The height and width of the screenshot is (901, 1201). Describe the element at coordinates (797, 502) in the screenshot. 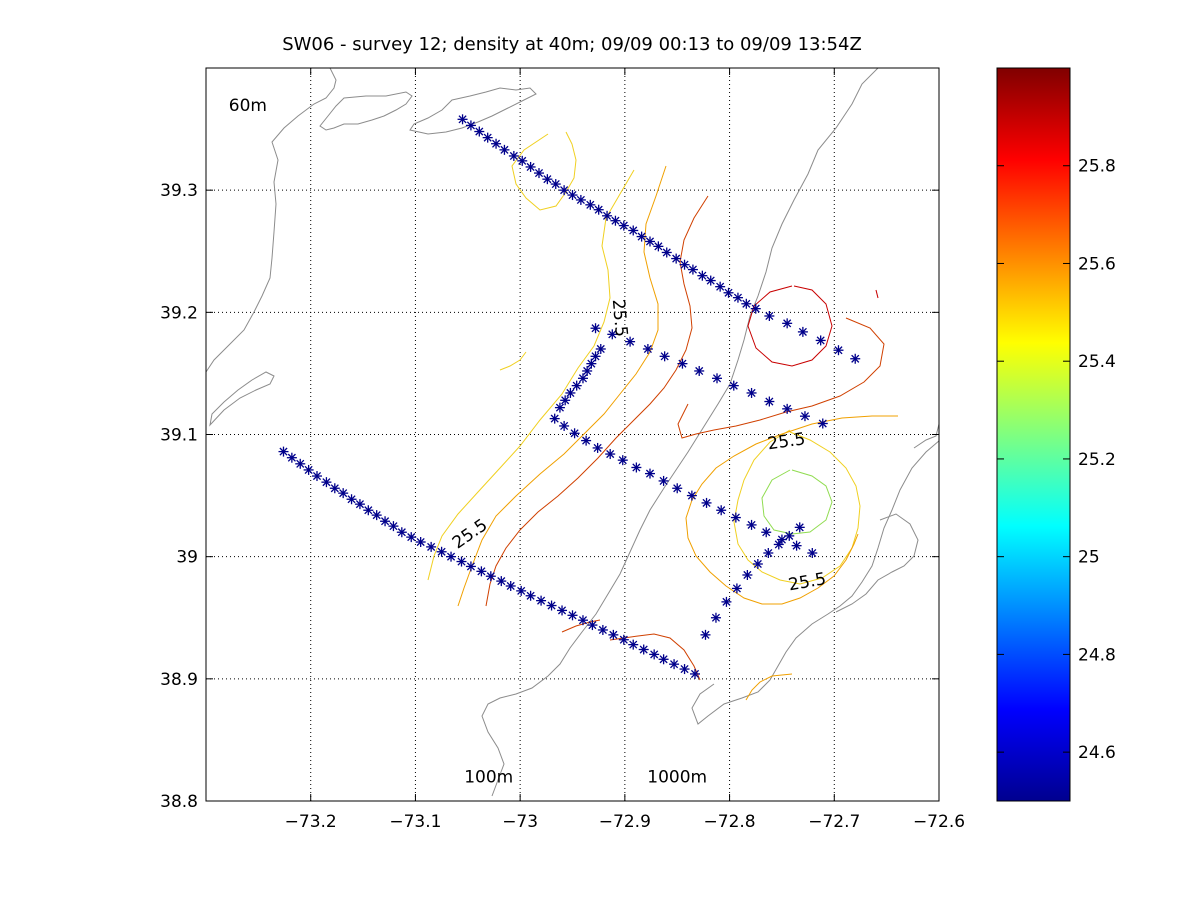

I see `contour-green-core` at that location.